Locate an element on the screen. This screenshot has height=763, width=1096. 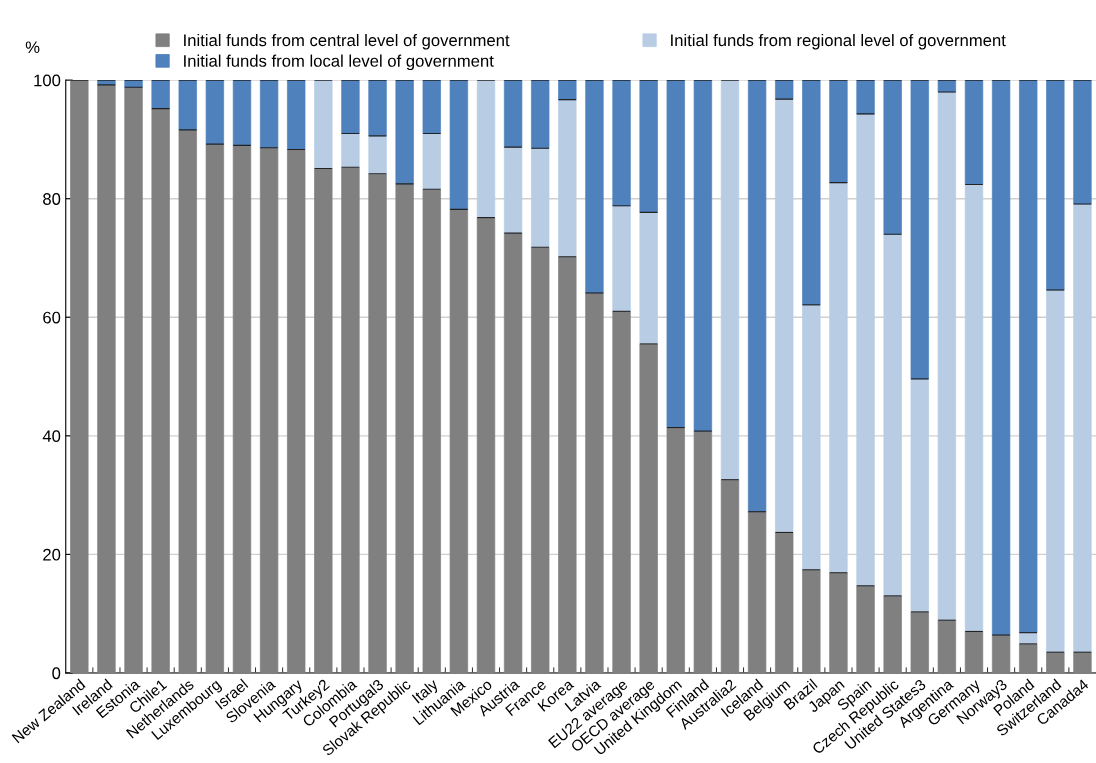
y-axis-title: % is located at coordinates (32, 47).